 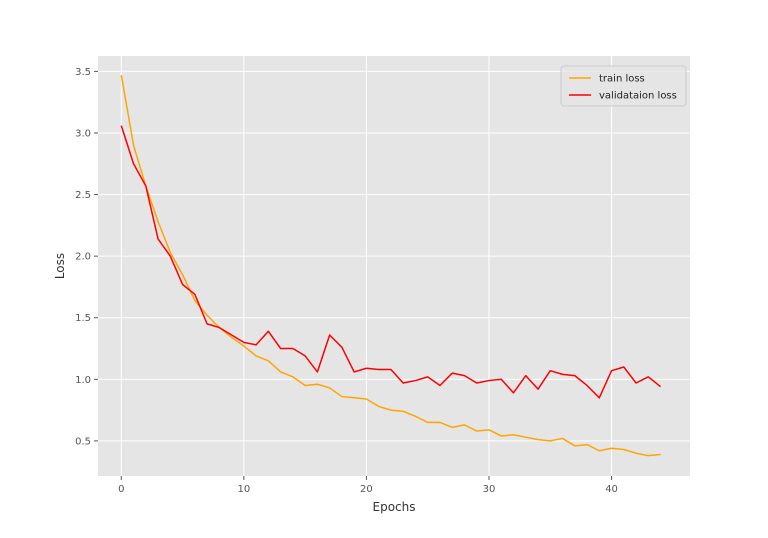 I want to click on x-tick-label: 40, so click(x=611, y=489).